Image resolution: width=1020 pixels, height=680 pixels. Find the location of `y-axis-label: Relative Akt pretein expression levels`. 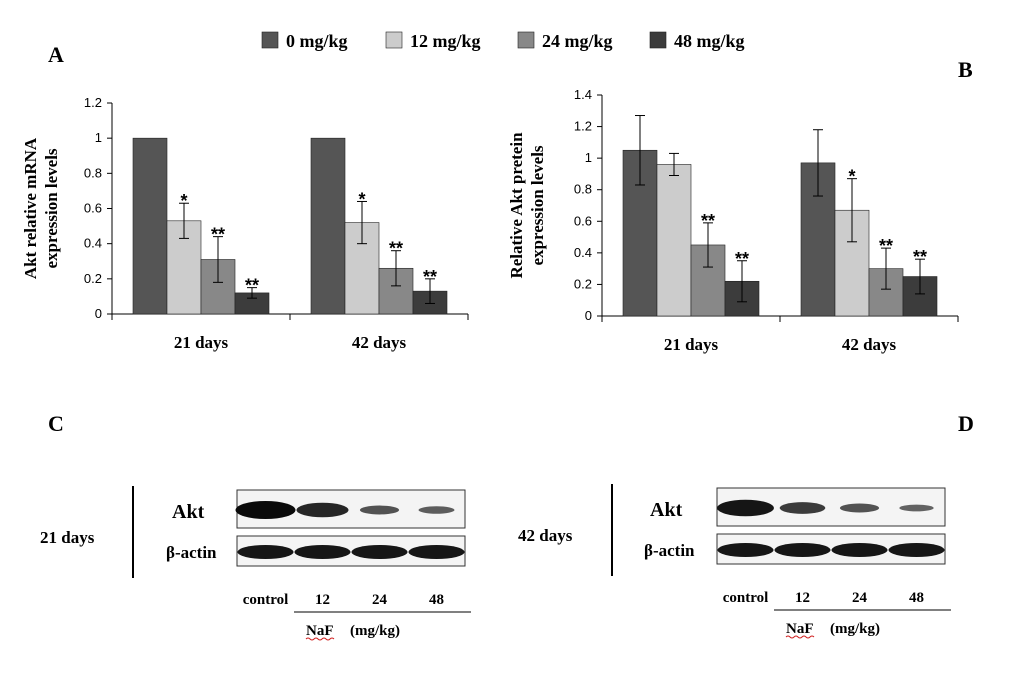

y-axis-label: Relative Akt pretein expression levels is located at coordinates (527, 205).